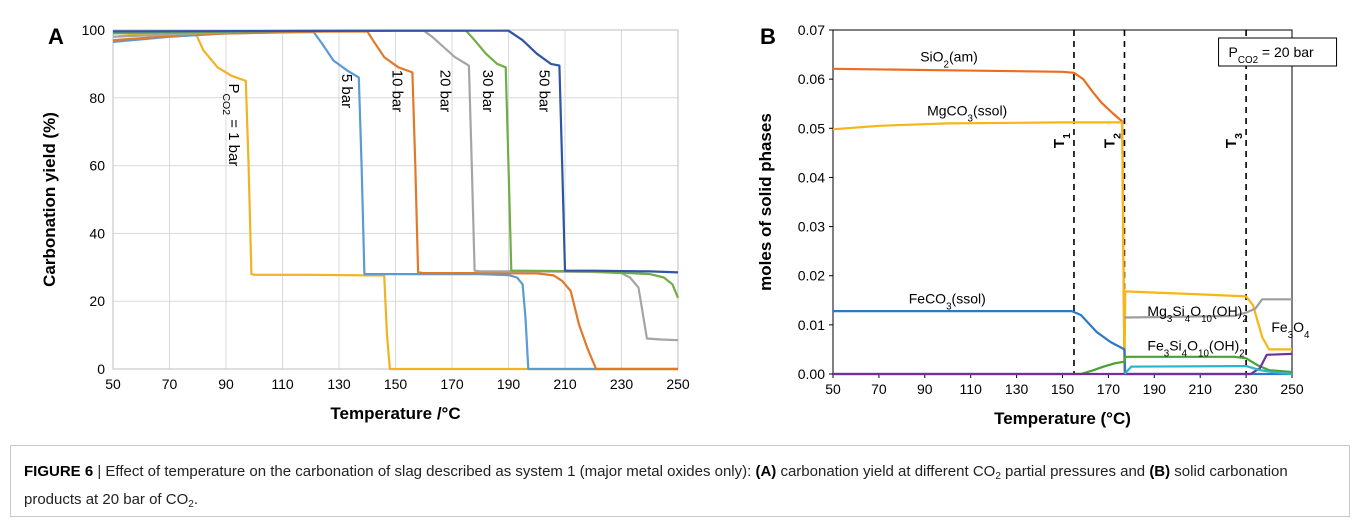  Describe the element at coordinates (811, 374) in the screenshot. I see `panel-b-ytick-label-0: 0.00` at that location.